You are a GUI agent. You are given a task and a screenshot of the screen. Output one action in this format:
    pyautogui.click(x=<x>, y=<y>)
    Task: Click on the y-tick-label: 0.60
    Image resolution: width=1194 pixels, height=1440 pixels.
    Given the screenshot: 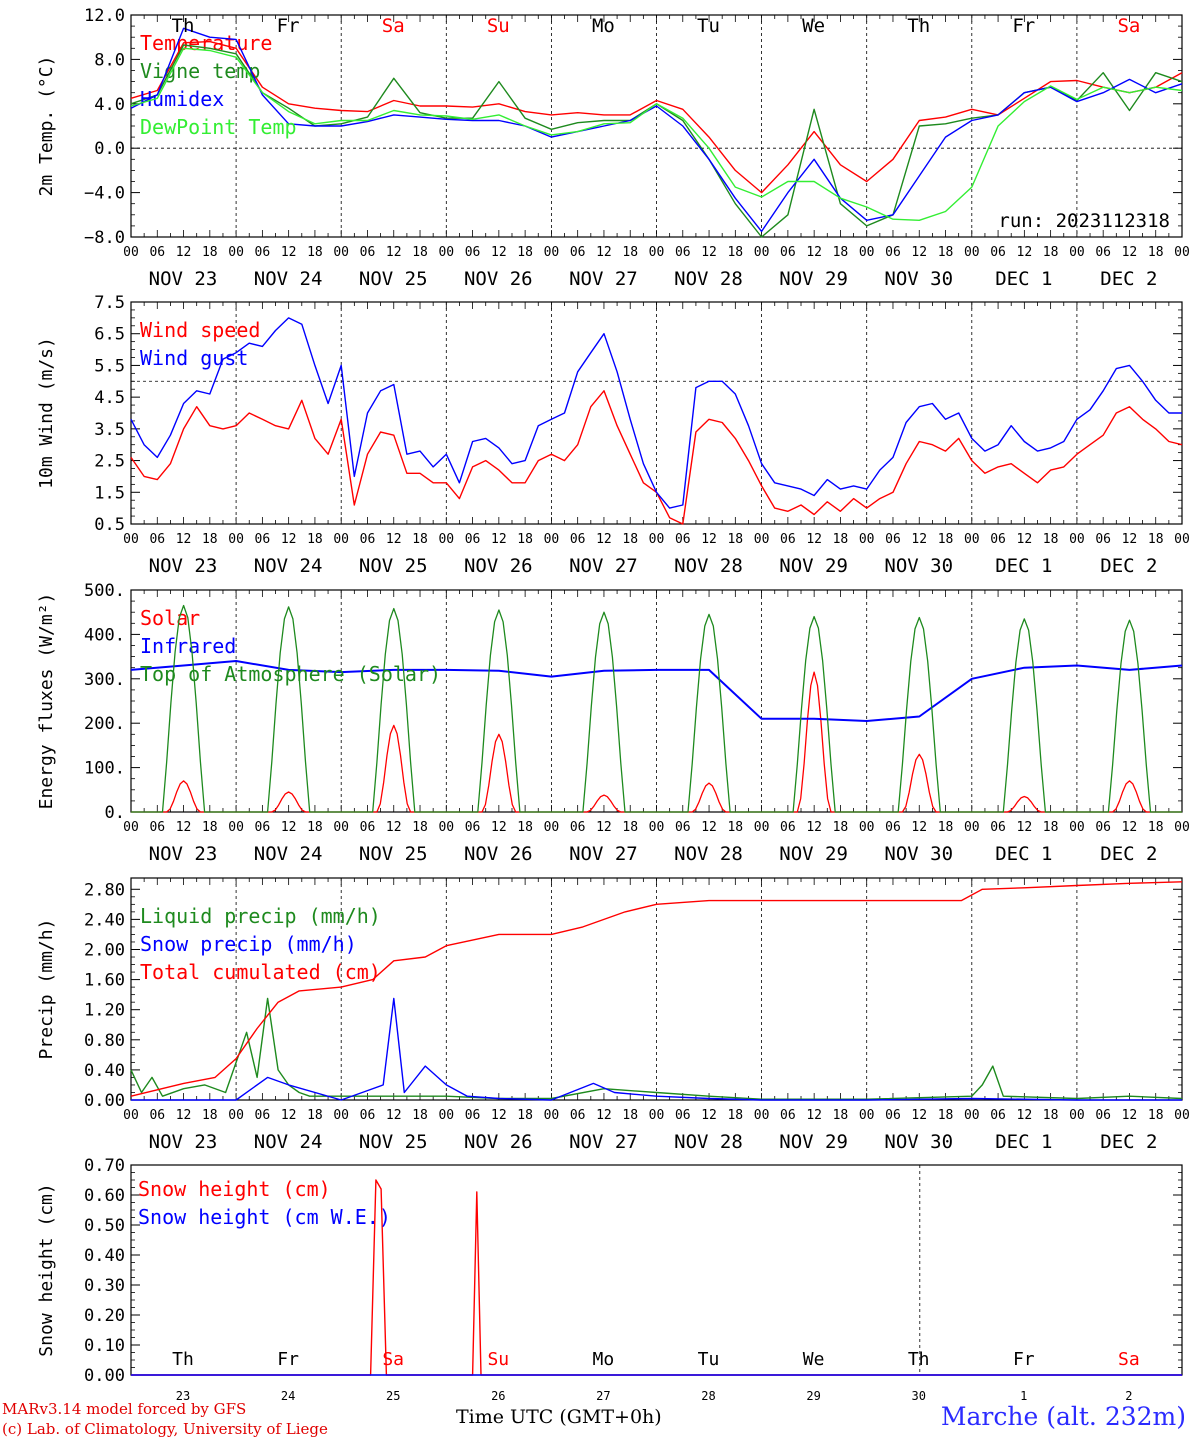 What is the action you would take?
    pyautogui.click(x=104, y=1196)
    